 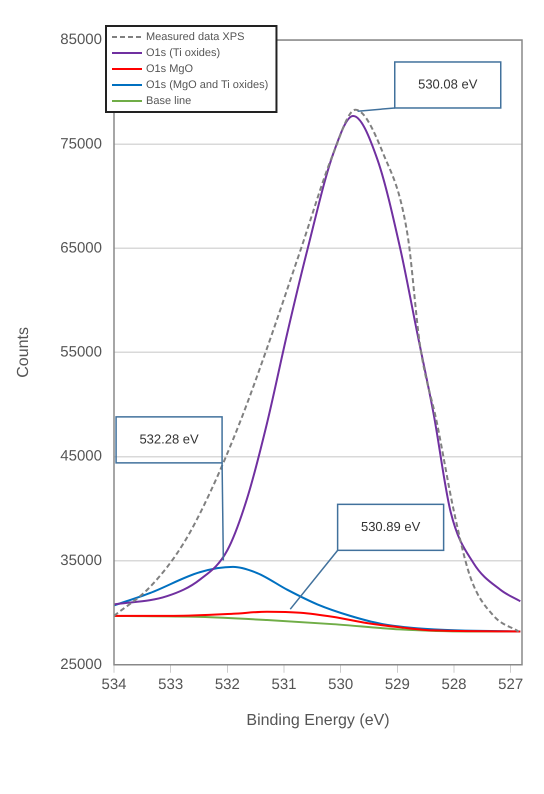 I want to click on y-tick-label: 45000, so click(x=81, y=456).